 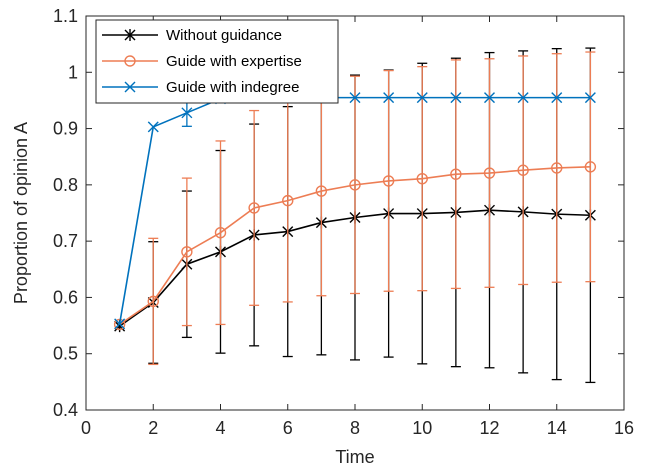 What do you see at coordinates (224, 35) in the screenshot?
I see `legend-label: Without guidance` at bounding box center [224, 35].